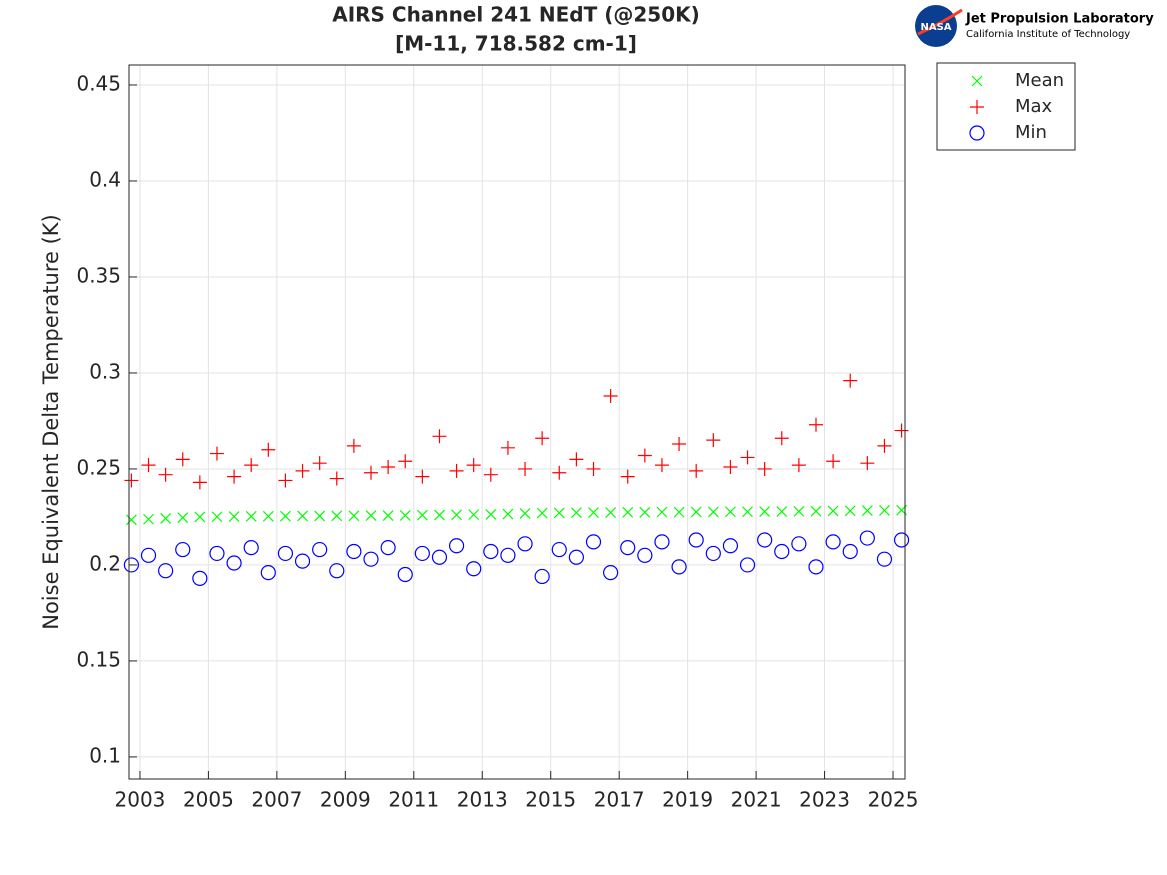 This screenshot has width=1167, height=875. Describe the element at coordinates (977, 133) in the screenshot. I see `legend-marker` at that location.